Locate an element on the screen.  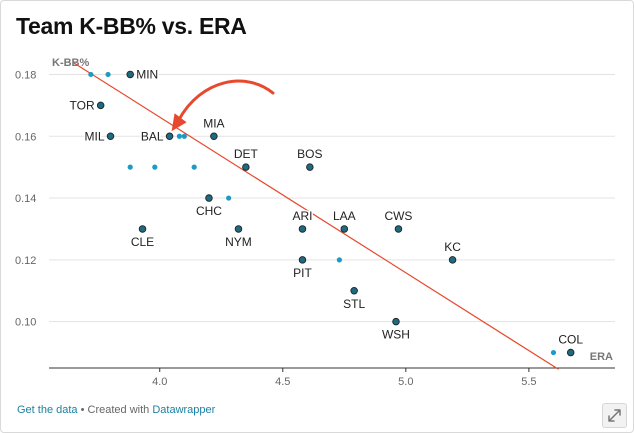
chart-title: Team K-BB% vs. ERA is located at coordinates (131, 26).